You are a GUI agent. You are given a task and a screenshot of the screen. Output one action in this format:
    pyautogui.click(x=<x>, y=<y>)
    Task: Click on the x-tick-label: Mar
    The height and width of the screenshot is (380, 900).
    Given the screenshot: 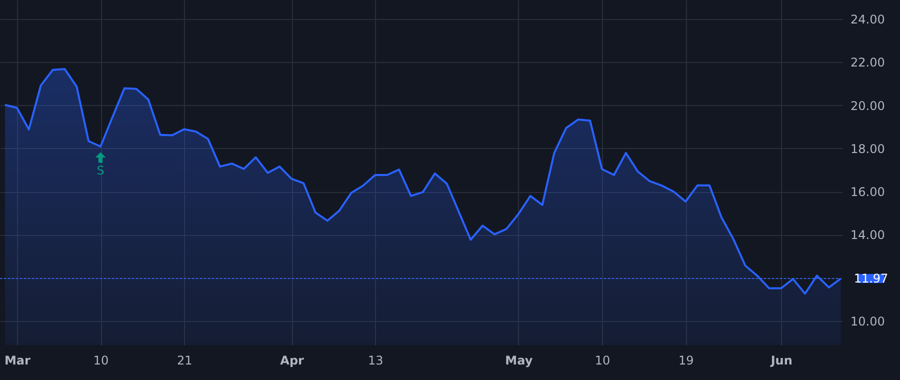 What is the action you would take?
    pyautogui.click(x=17, y=361)
    